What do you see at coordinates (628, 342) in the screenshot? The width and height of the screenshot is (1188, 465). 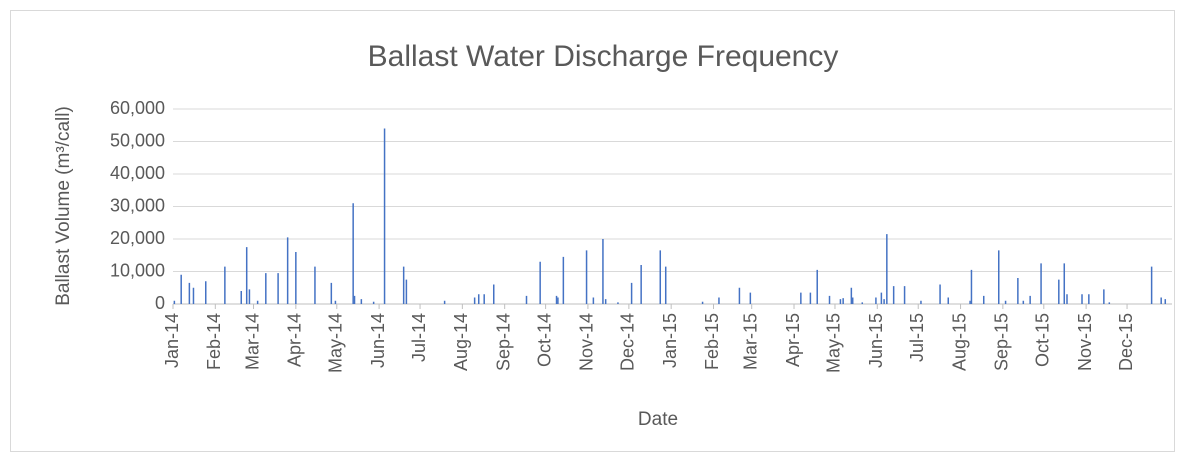 I see `x-tick-label: Dec-14` at bounding box center [628, 342].